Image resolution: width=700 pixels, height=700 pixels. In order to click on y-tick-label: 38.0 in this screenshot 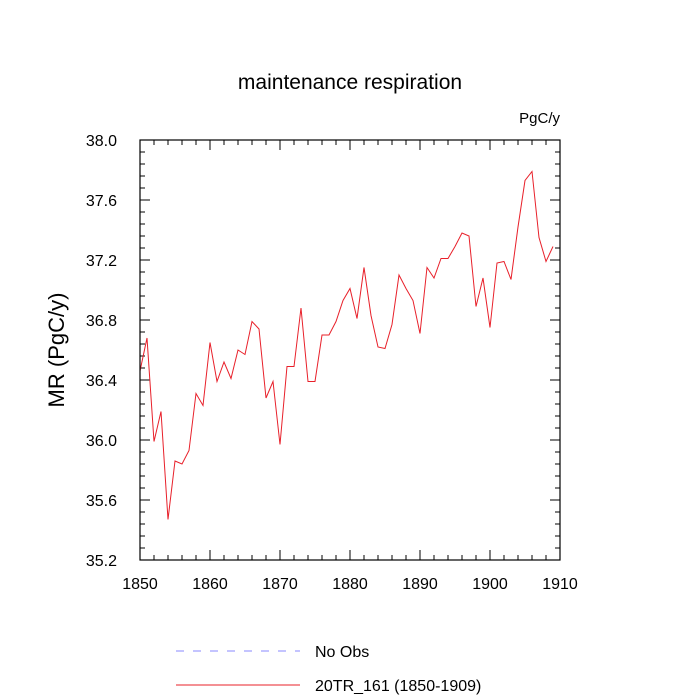, I will do `click(101, 141)`.